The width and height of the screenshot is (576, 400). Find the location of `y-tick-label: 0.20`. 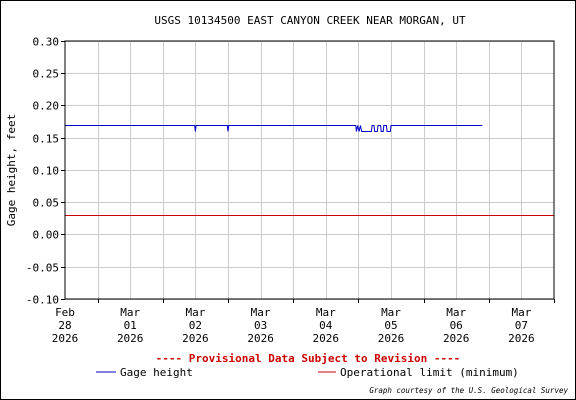

y-tick-label: 0.20 is located at coordinates (46, 106).